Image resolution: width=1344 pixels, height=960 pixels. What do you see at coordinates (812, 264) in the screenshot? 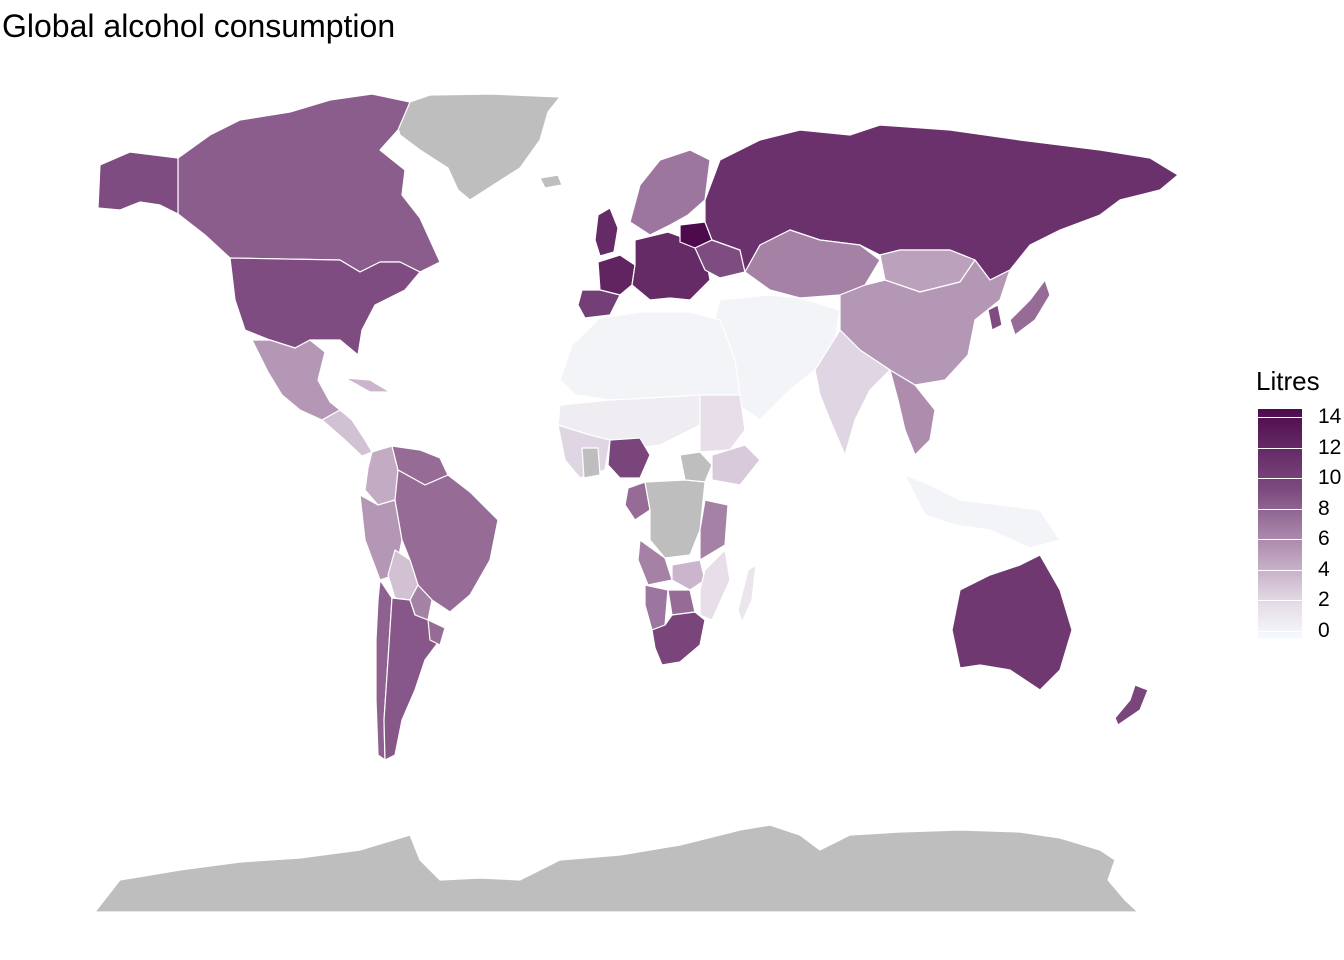
I see `region-kazakhstan` at bounding box center [812, 264].